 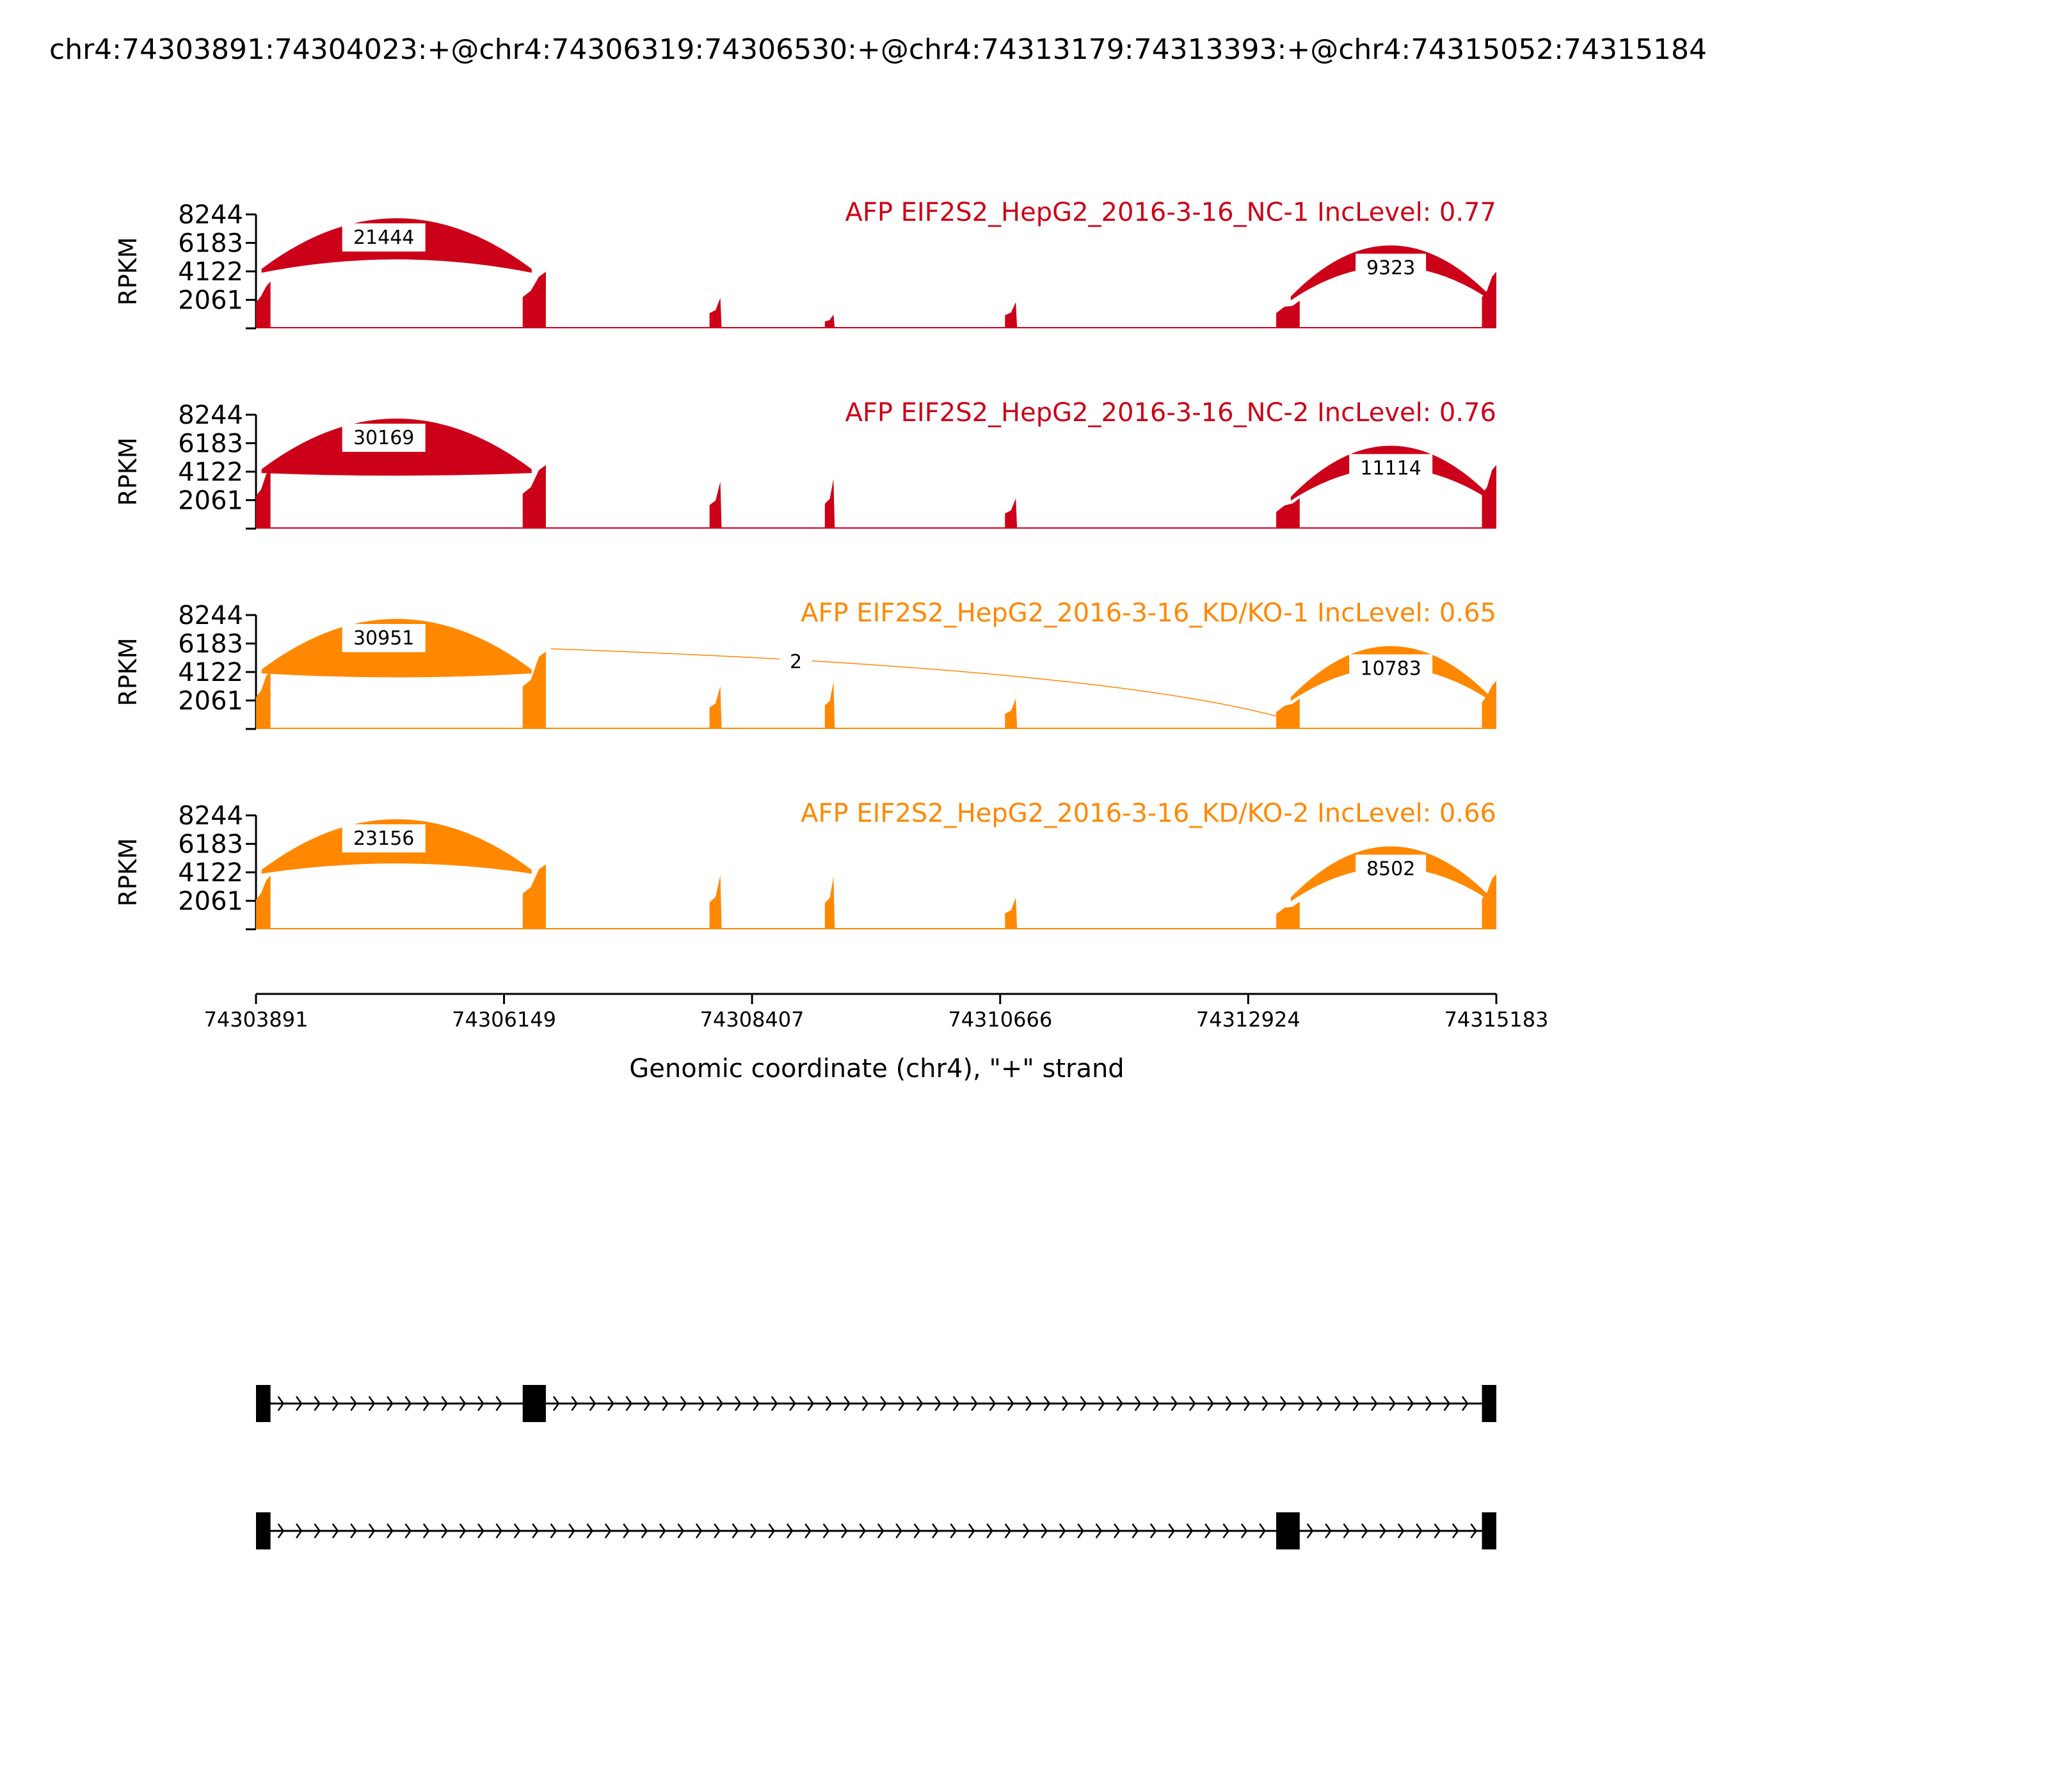 I want to click on isoform-track, so click(x=876, y=1530).